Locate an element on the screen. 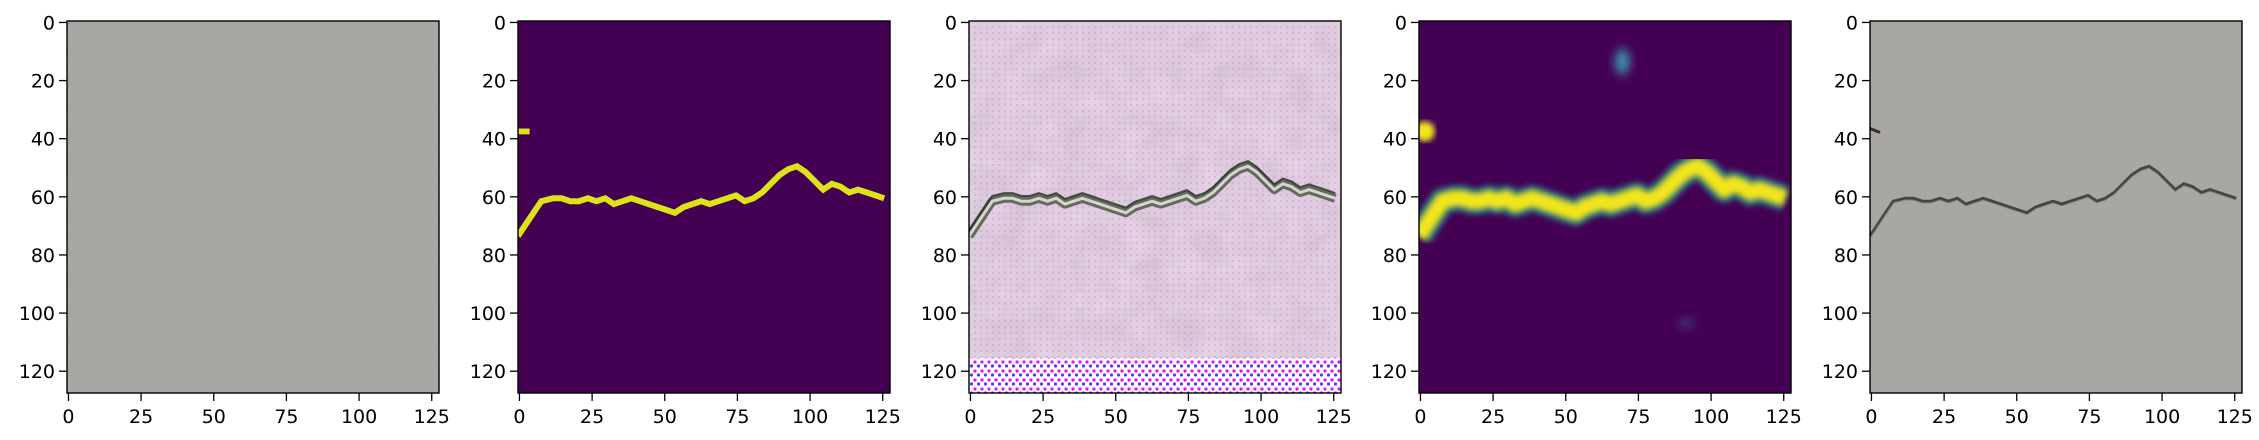  predicted-heatmap is located at coordinates (1605, 207).